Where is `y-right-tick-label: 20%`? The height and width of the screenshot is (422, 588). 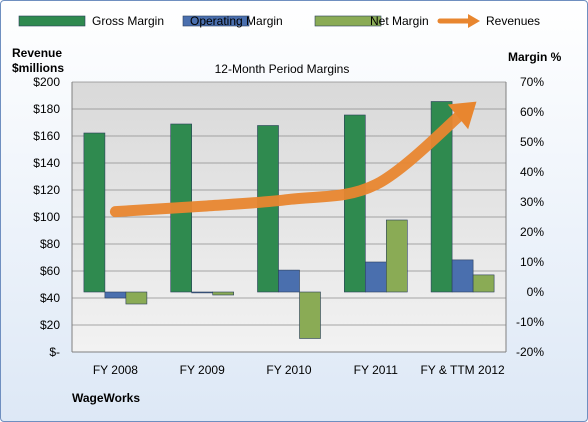
y-right-tick-label: 20% is located at coordinates (532, 232).